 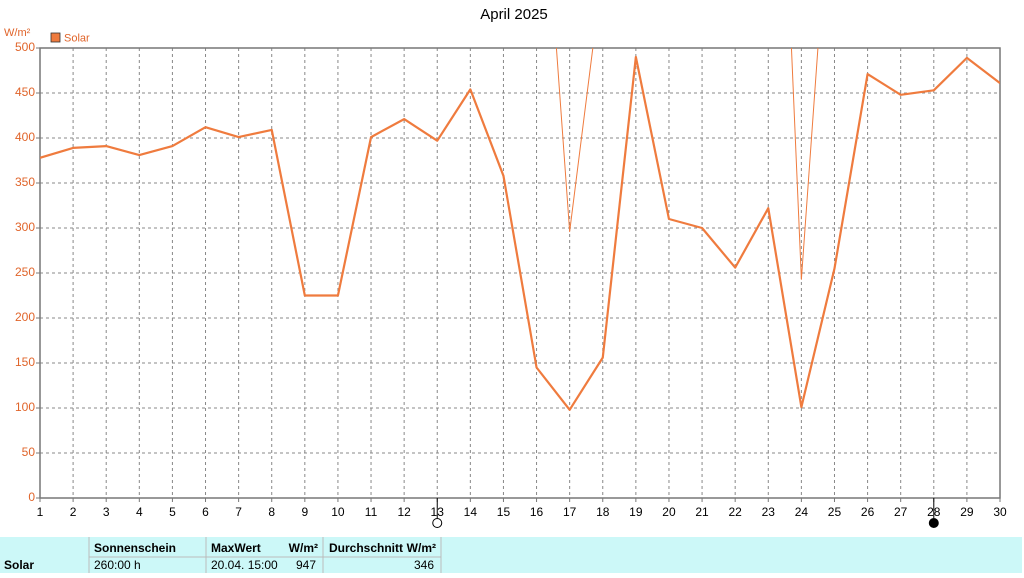 What do you see at coordinates (636, 512) in the screenshot?
I see `x-tick-label: 19` at bounding box center [636, 512].